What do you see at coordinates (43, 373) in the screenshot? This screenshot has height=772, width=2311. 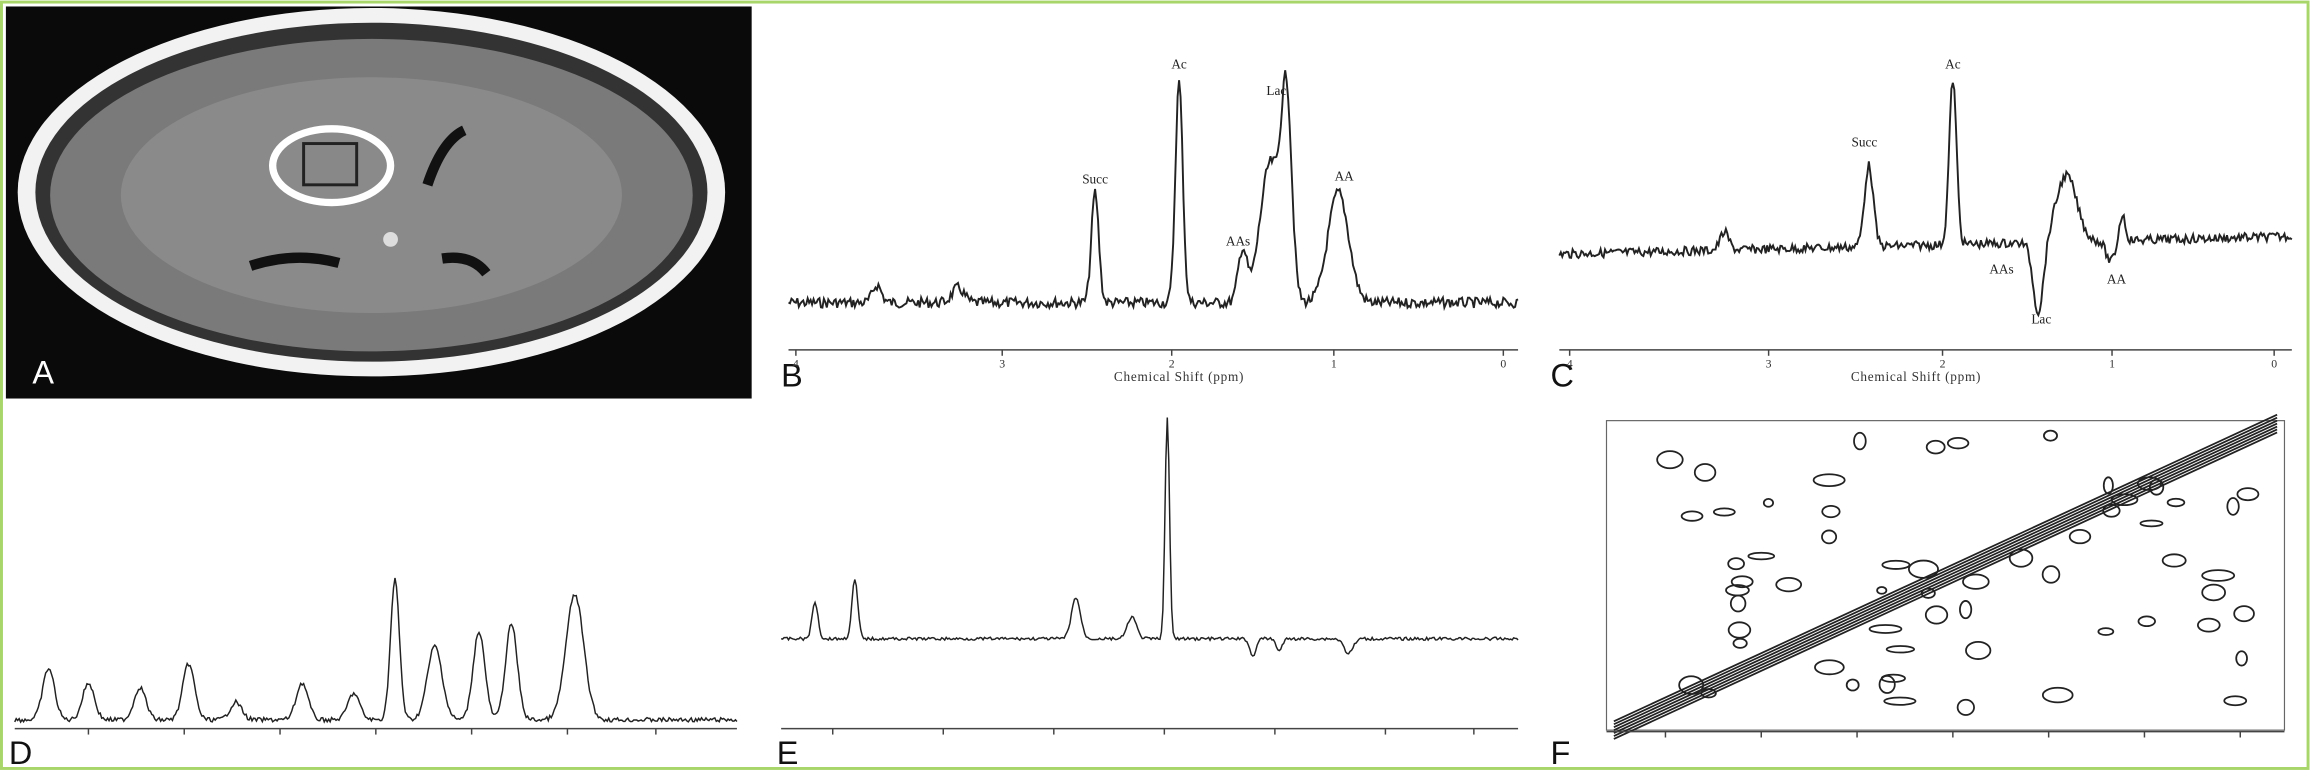 I see `panel-label: A` at bounding box center [43, 373].